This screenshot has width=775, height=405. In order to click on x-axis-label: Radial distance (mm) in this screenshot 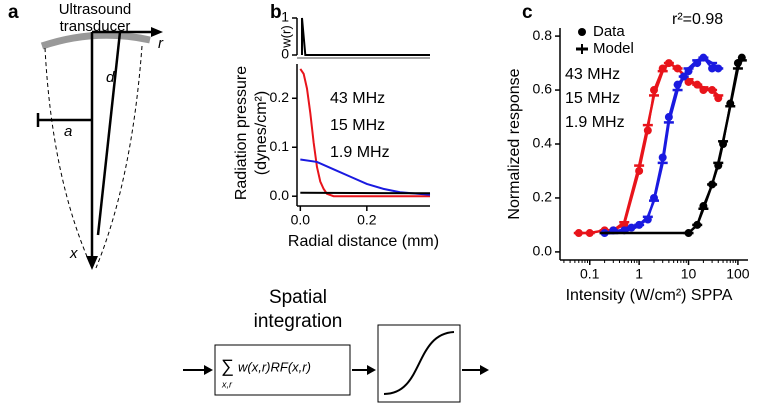, I will do `click(363, 241)`.